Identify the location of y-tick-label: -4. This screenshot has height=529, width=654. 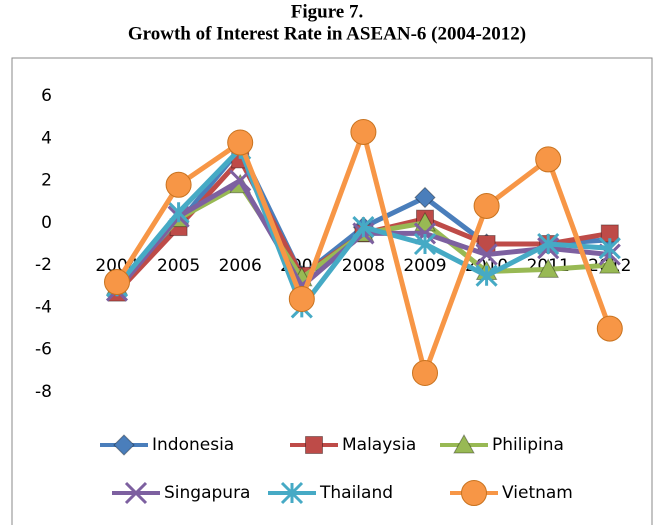
(43, 307).